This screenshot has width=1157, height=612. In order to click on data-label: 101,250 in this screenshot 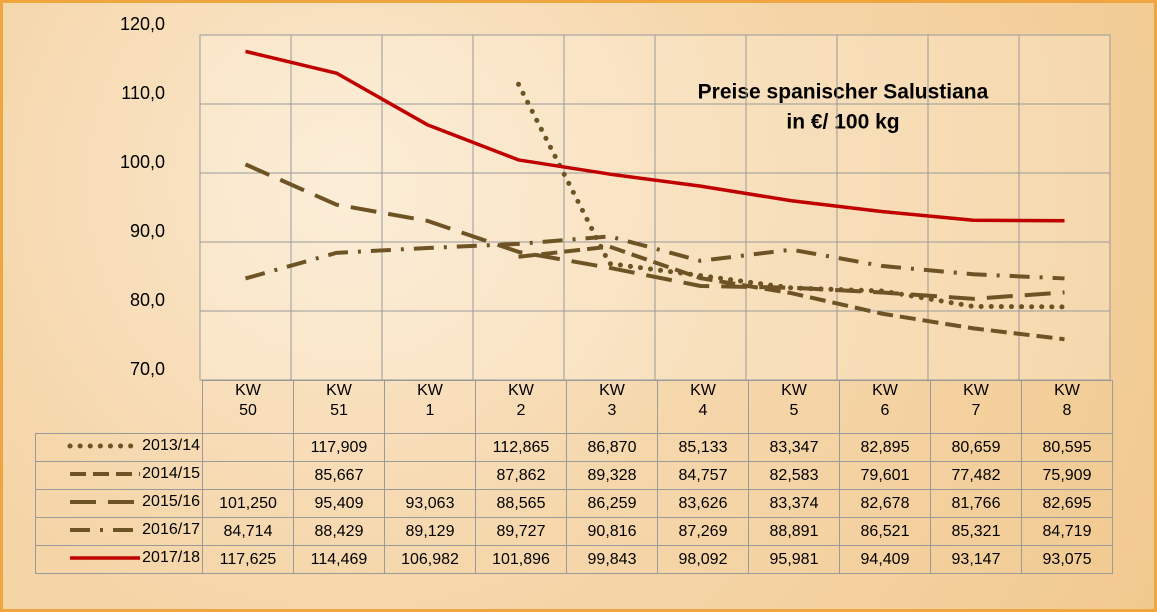, I will do `click(248, 503)`.